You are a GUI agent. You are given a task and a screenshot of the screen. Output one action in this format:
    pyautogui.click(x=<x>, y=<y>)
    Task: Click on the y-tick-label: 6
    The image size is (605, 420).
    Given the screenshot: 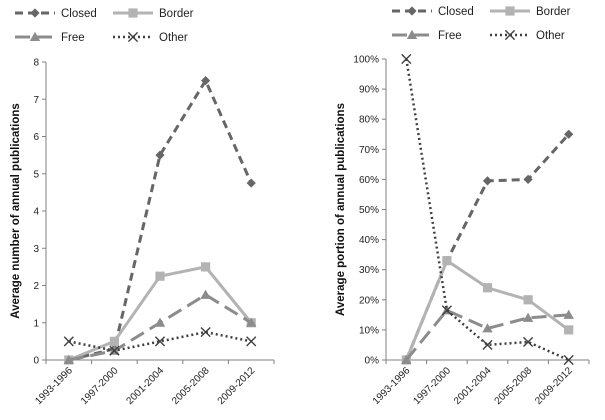 What is the action you would take?
    pyautogui.click(x=36, y=137)
    